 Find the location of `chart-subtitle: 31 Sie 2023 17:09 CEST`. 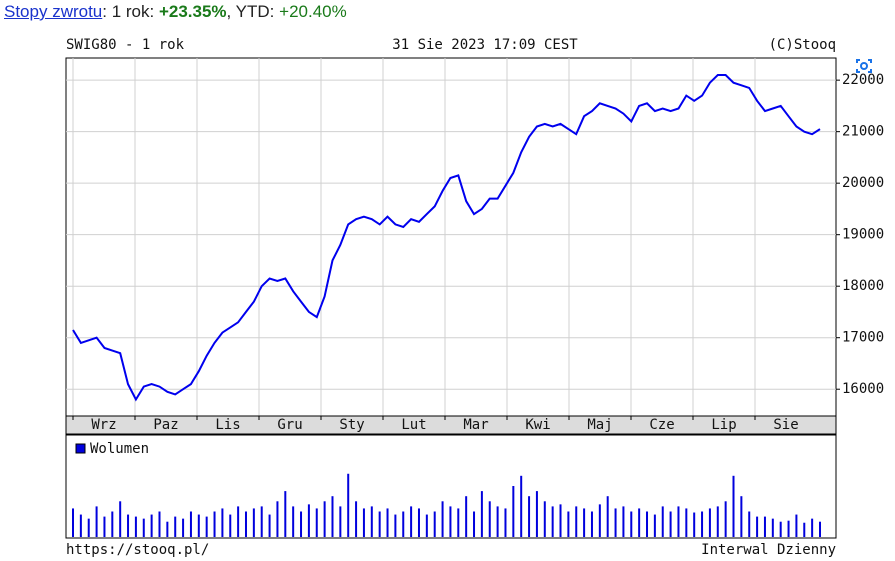

chart-subtitle: 31 Sie 2023 17:09 CEST is located at coordinates (485, 45).